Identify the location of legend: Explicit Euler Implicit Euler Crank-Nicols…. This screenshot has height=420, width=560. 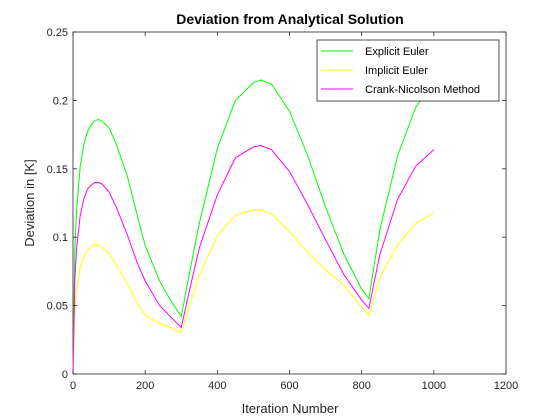
(408, 70).